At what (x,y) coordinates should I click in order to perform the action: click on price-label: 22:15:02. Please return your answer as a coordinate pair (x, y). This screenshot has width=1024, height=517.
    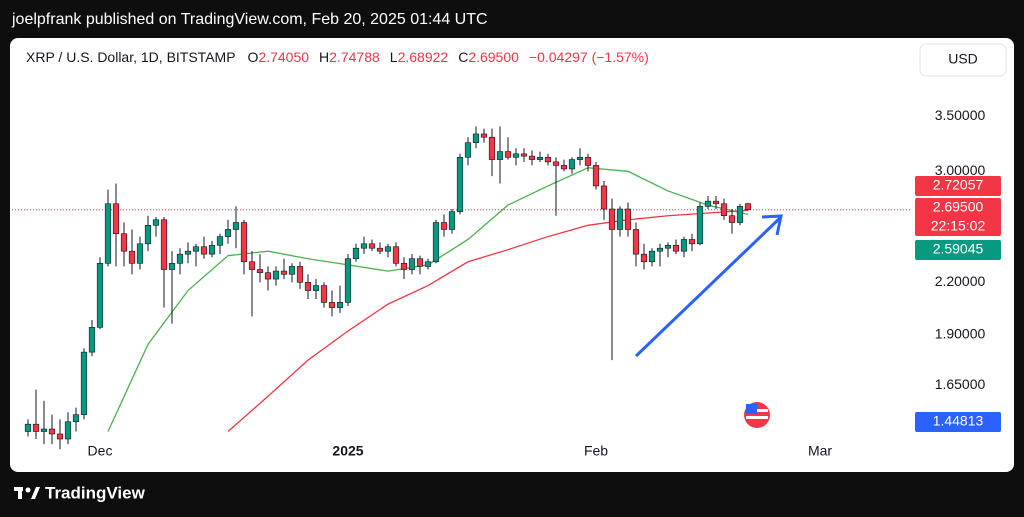
    Looking at the image, I should click on (958, 226).